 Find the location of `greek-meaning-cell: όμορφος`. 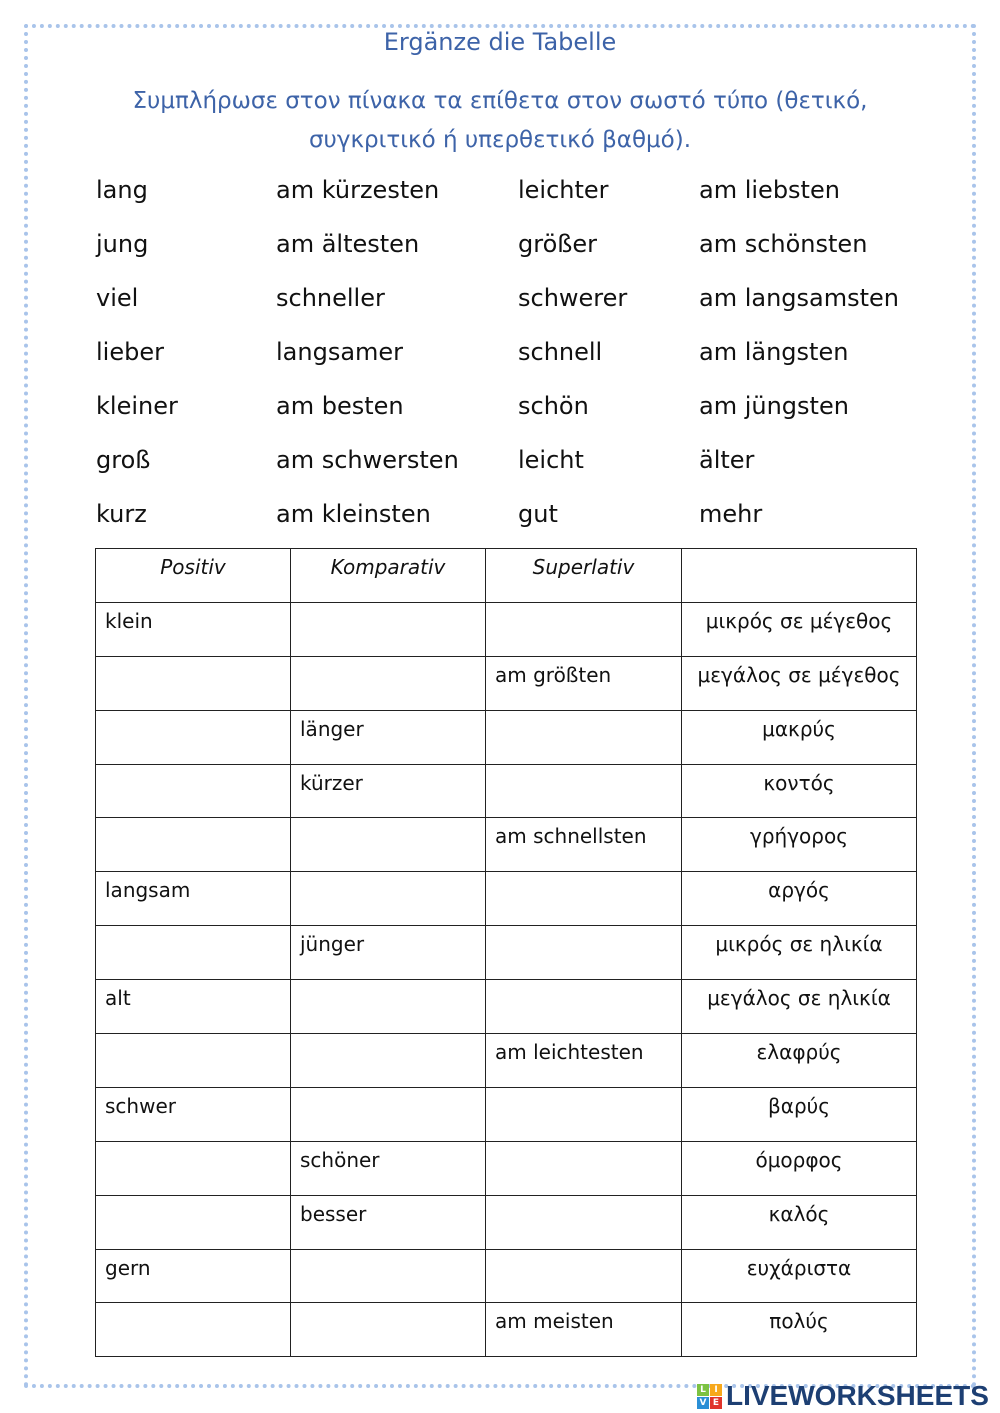

greek-meaning-cell: όμορφος is located at coordinates (799, 1168).